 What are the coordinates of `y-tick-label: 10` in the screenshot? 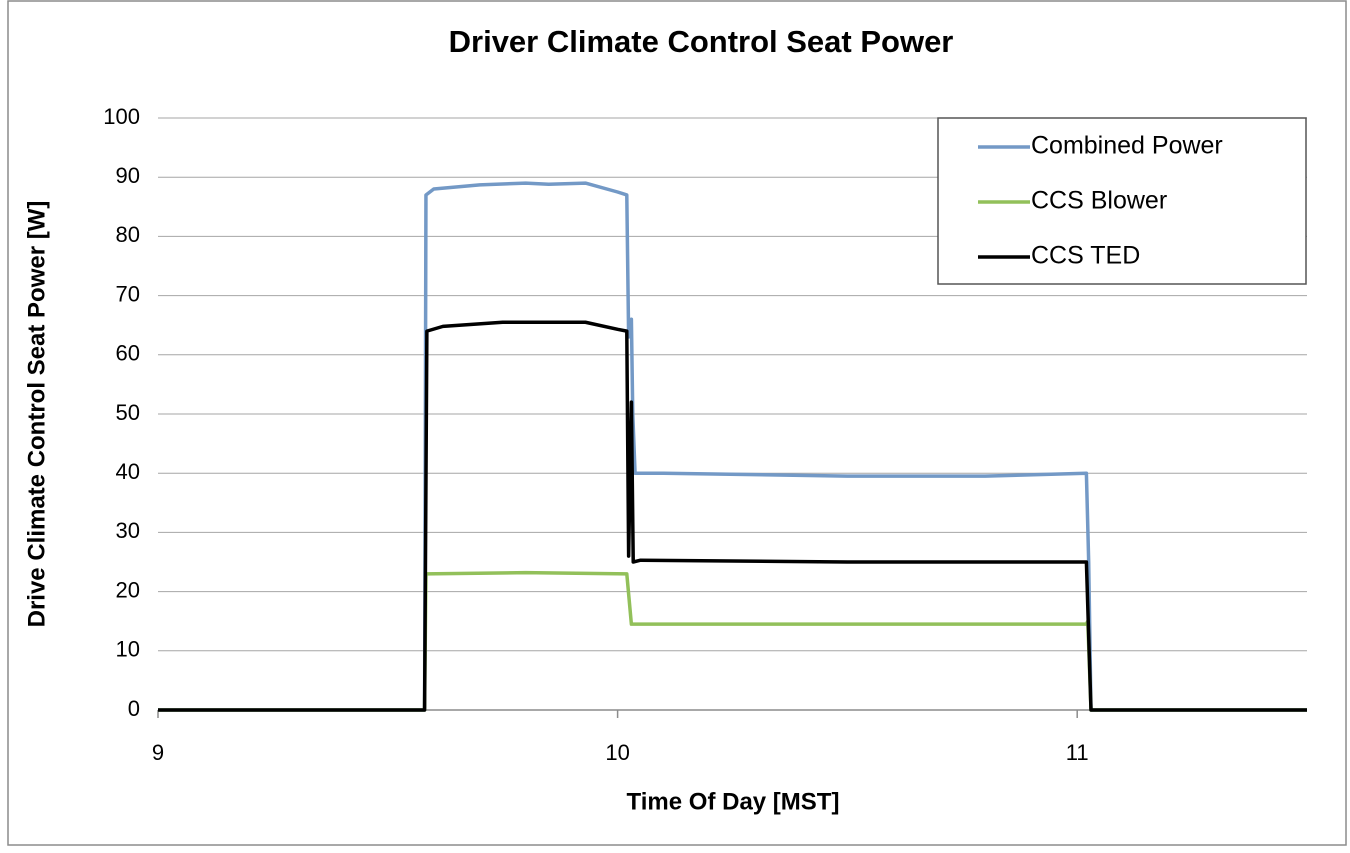 It's located at (128, 649).